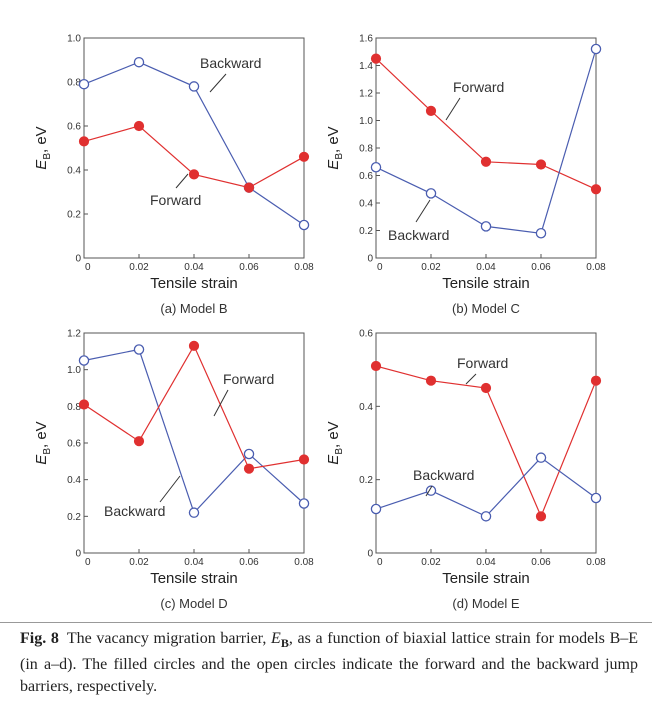 This screenshot has width=652, height=722. Describe the element at coordinates (276, 638) in the screenshot. I see `caption-symbol: E` at that location.